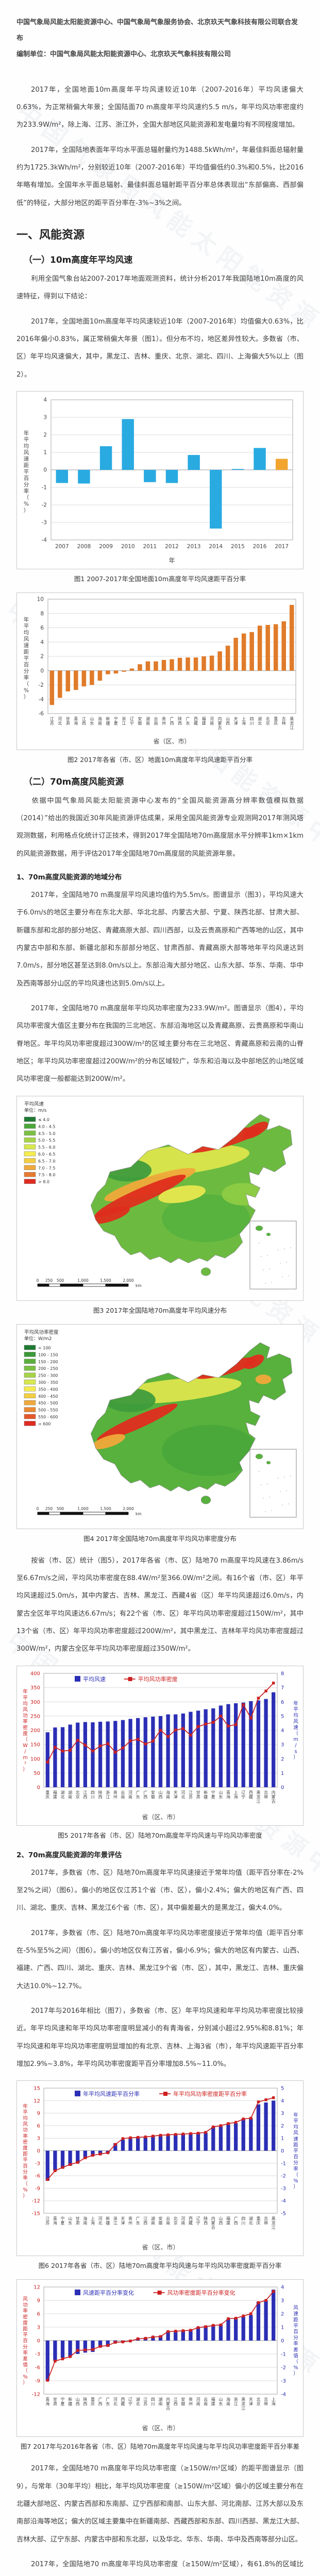  What do you see at coordinates (25, 2365) in the screenshot?
I see `svg-text: 值` at bounding box center [25, 2365].